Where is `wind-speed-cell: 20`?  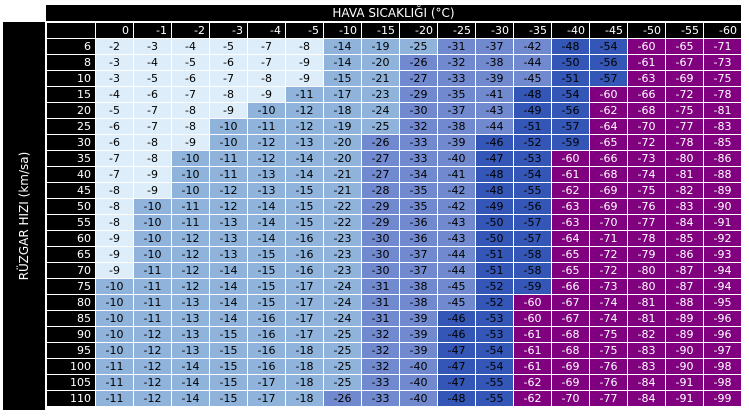
wind-speed-cell: 20 is located at coordinates (71, 110).